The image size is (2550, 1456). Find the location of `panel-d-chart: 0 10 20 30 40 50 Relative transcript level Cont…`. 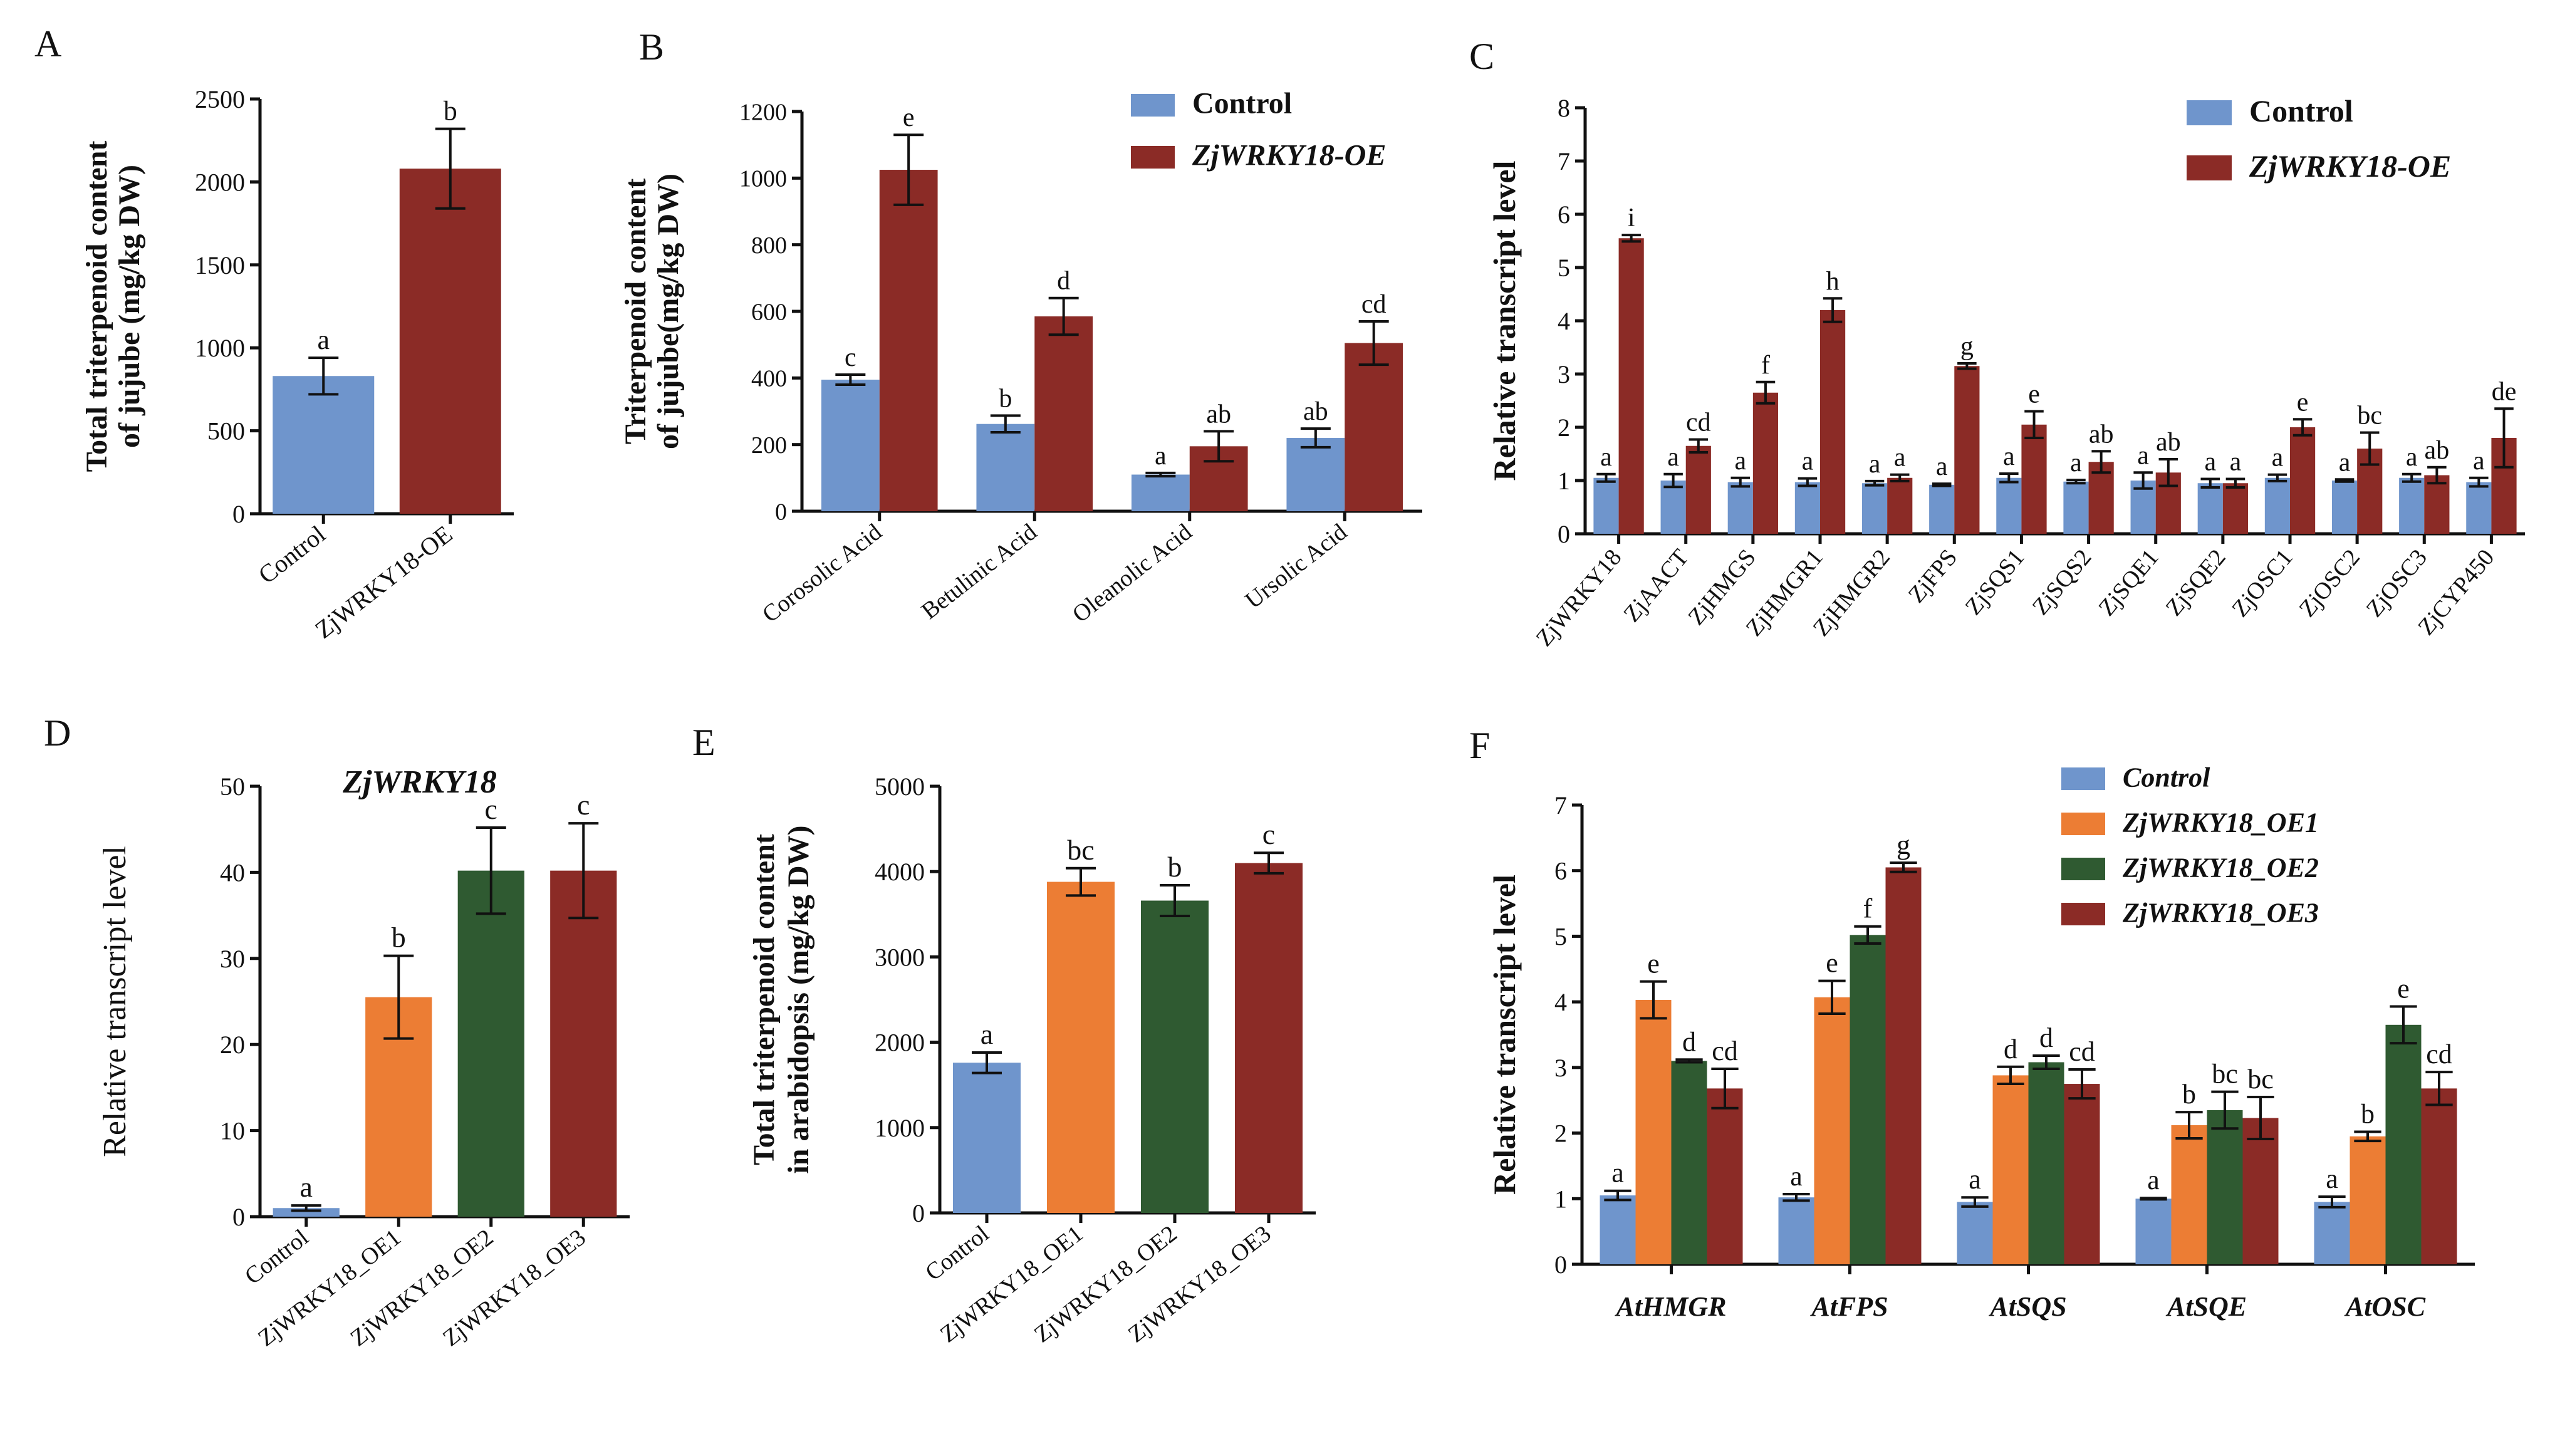

panel-d-chart: 0 10 20 30 40 50 Relative transcript level Cont… is located at coordinates (364, 1057).